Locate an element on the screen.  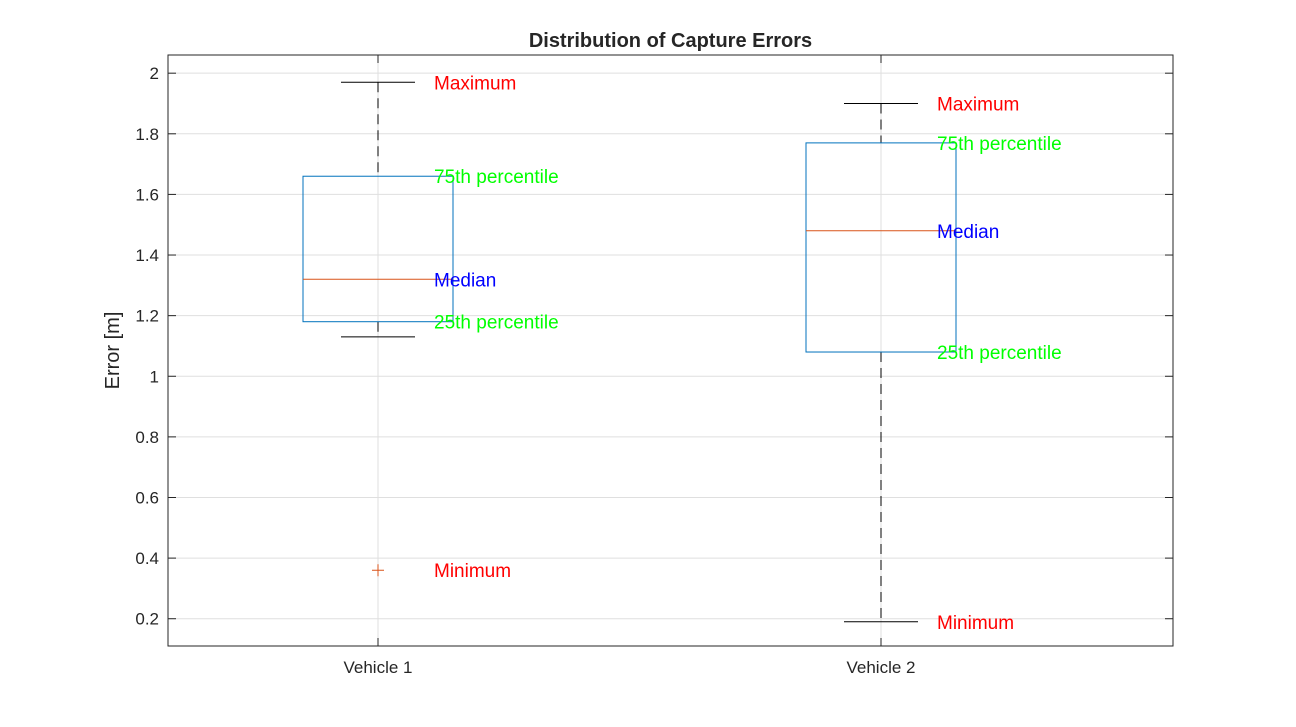
y-tick-label: 0.8 is located at coordinates (147, 437).